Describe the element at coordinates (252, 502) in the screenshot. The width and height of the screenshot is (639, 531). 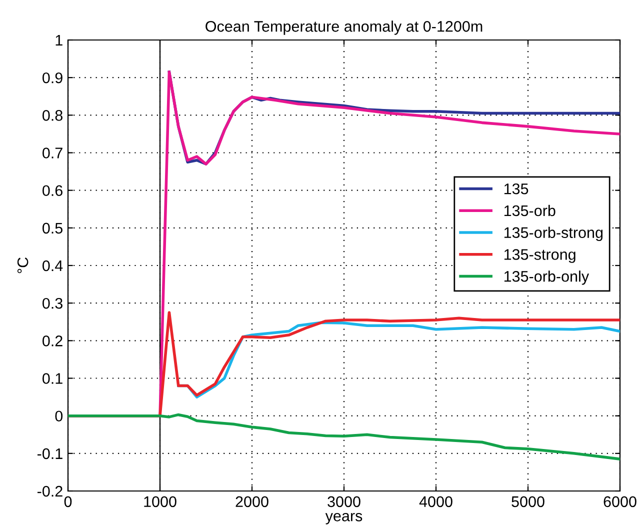
I see `x-tick-label: 2000` at that location.